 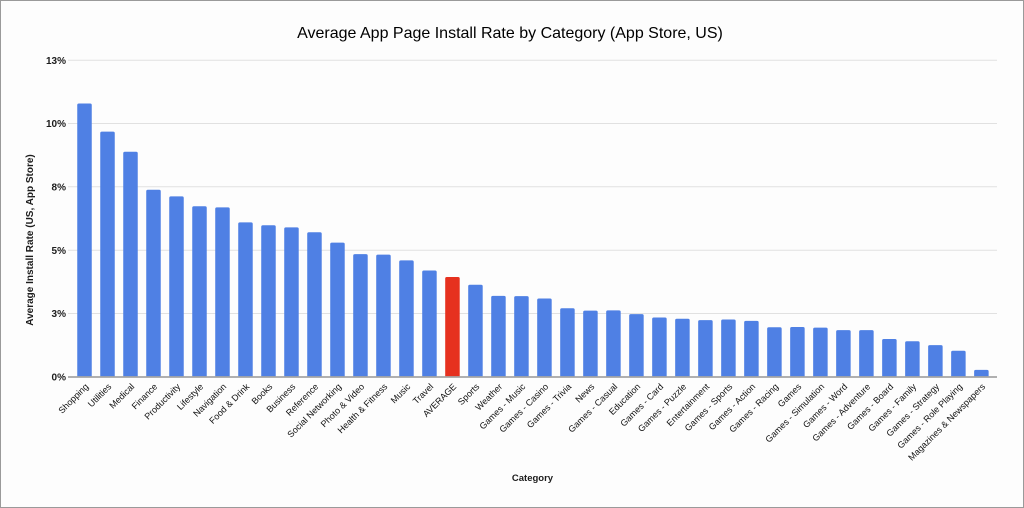 I want to click on svg-text:Average Install Rate (US, App: Average Install Rate (US, App Store), so click(x=30, y=240).